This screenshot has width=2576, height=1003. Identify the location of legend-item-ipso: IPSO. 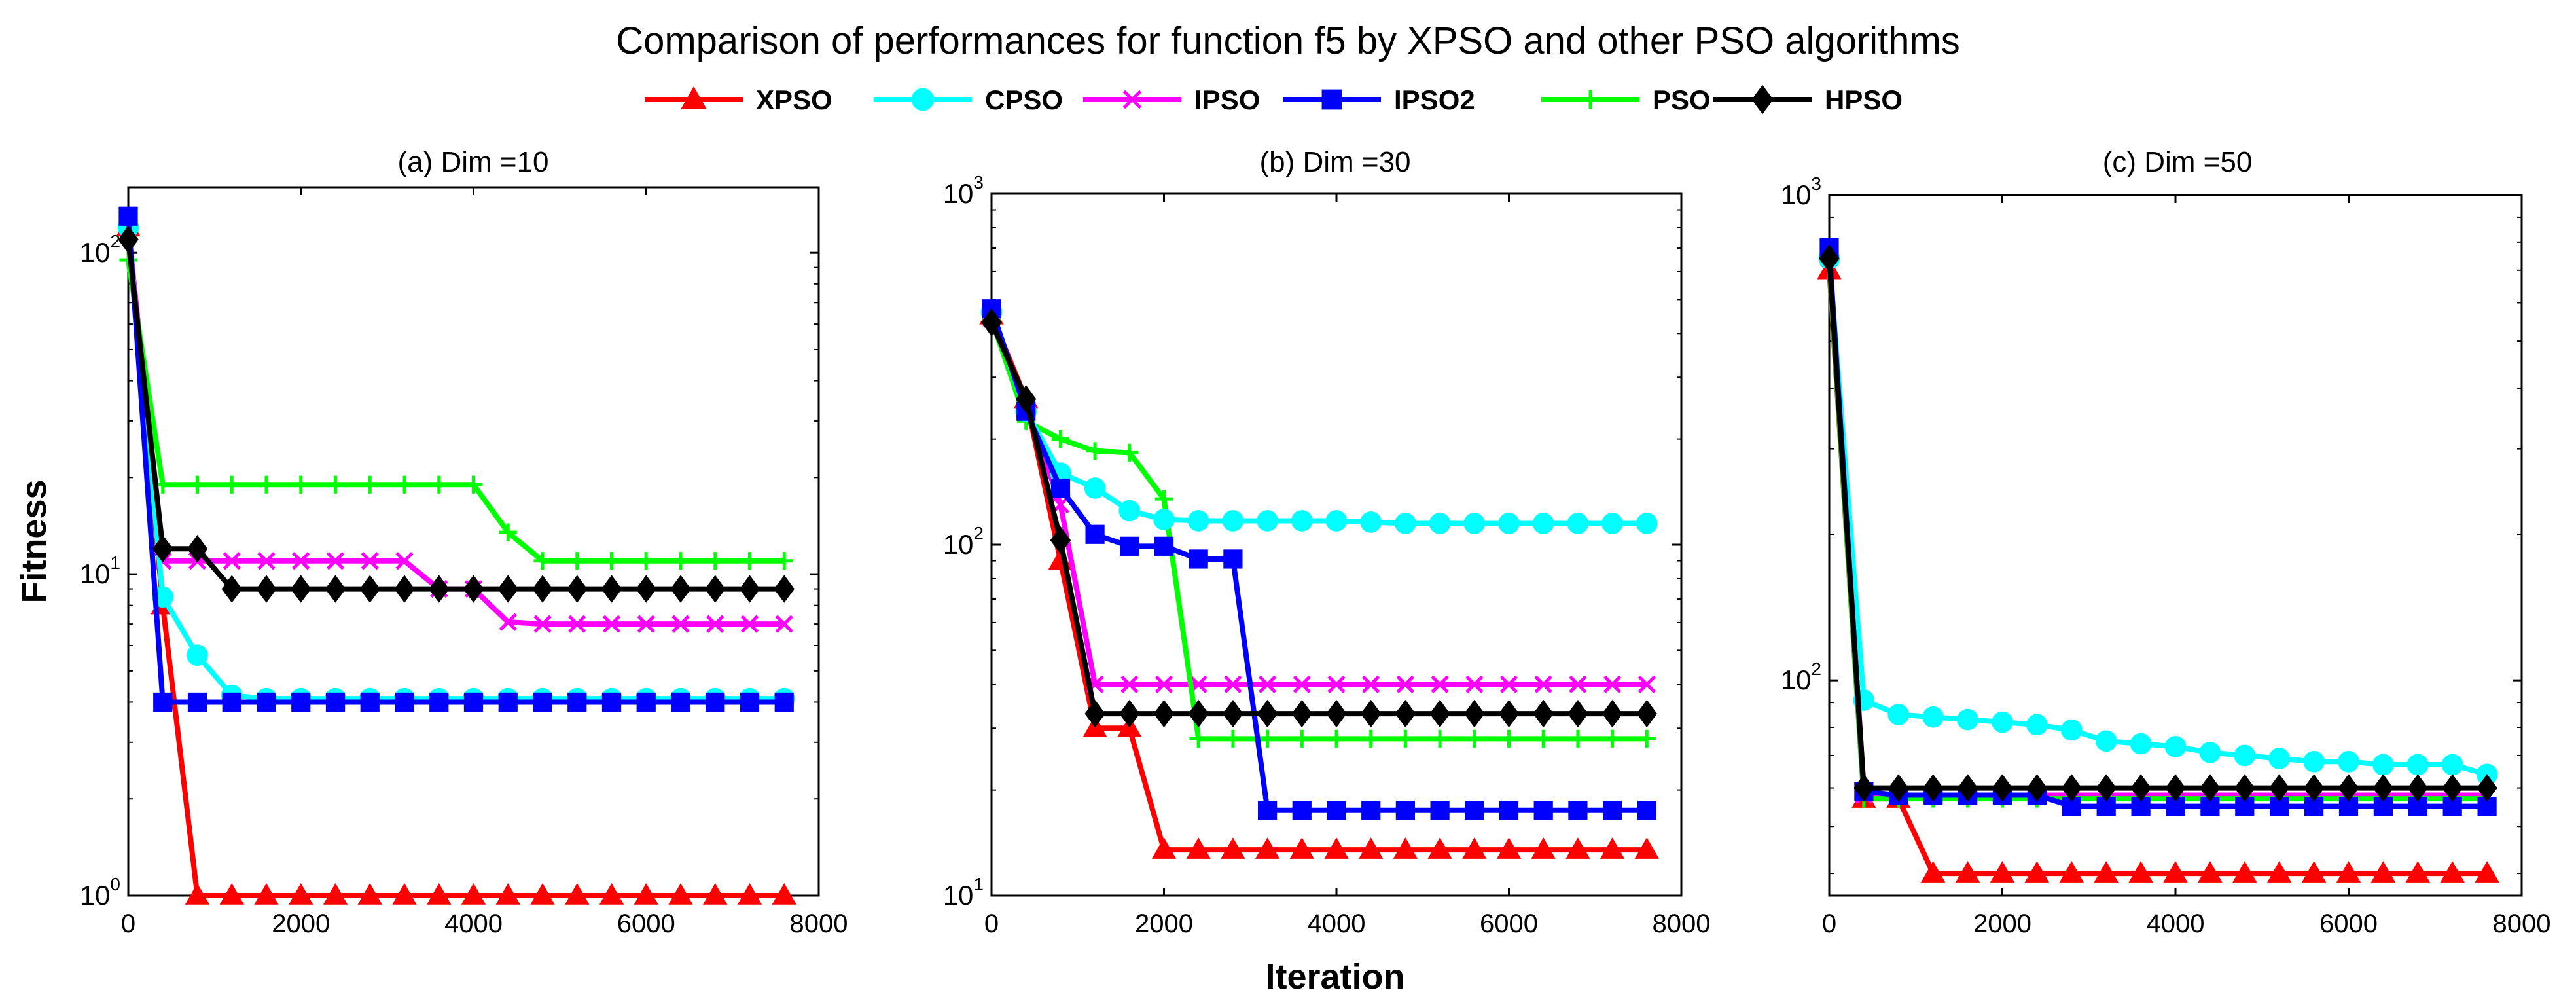
(1171, 99).